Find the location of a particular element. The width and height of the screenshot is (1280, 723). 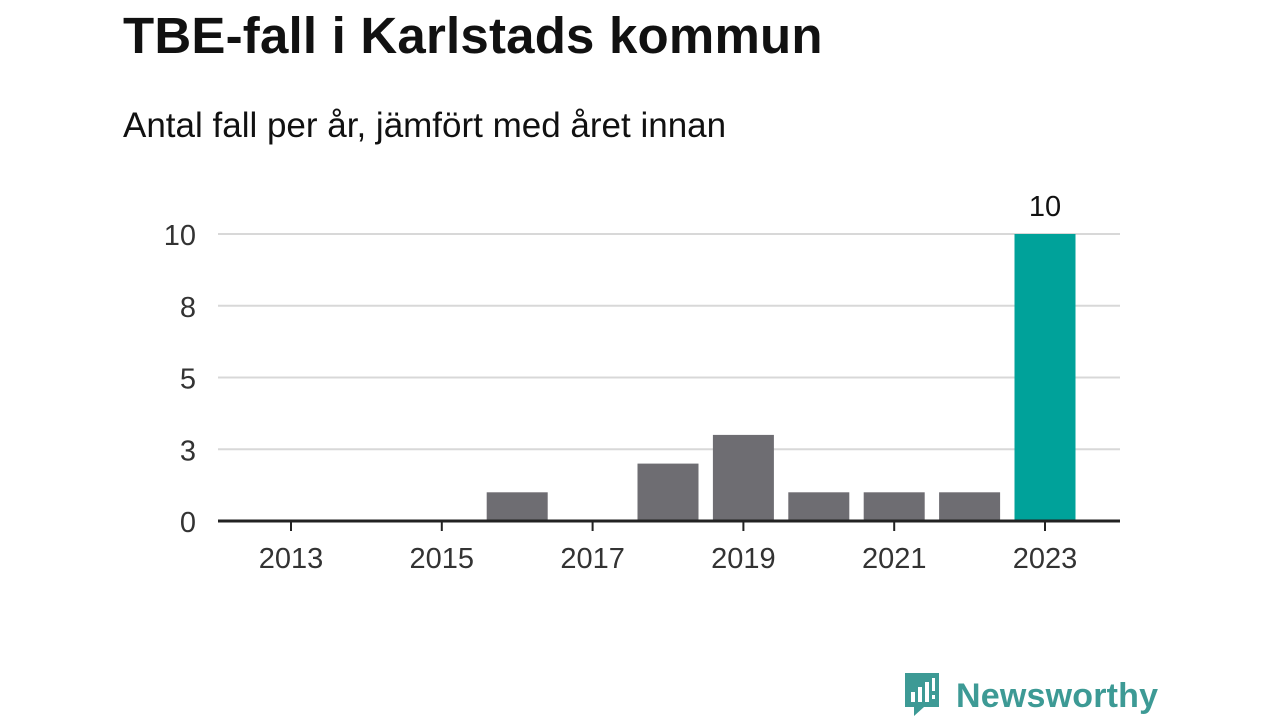

x-tick-label: 2021 is located at coordinates (894, 559).